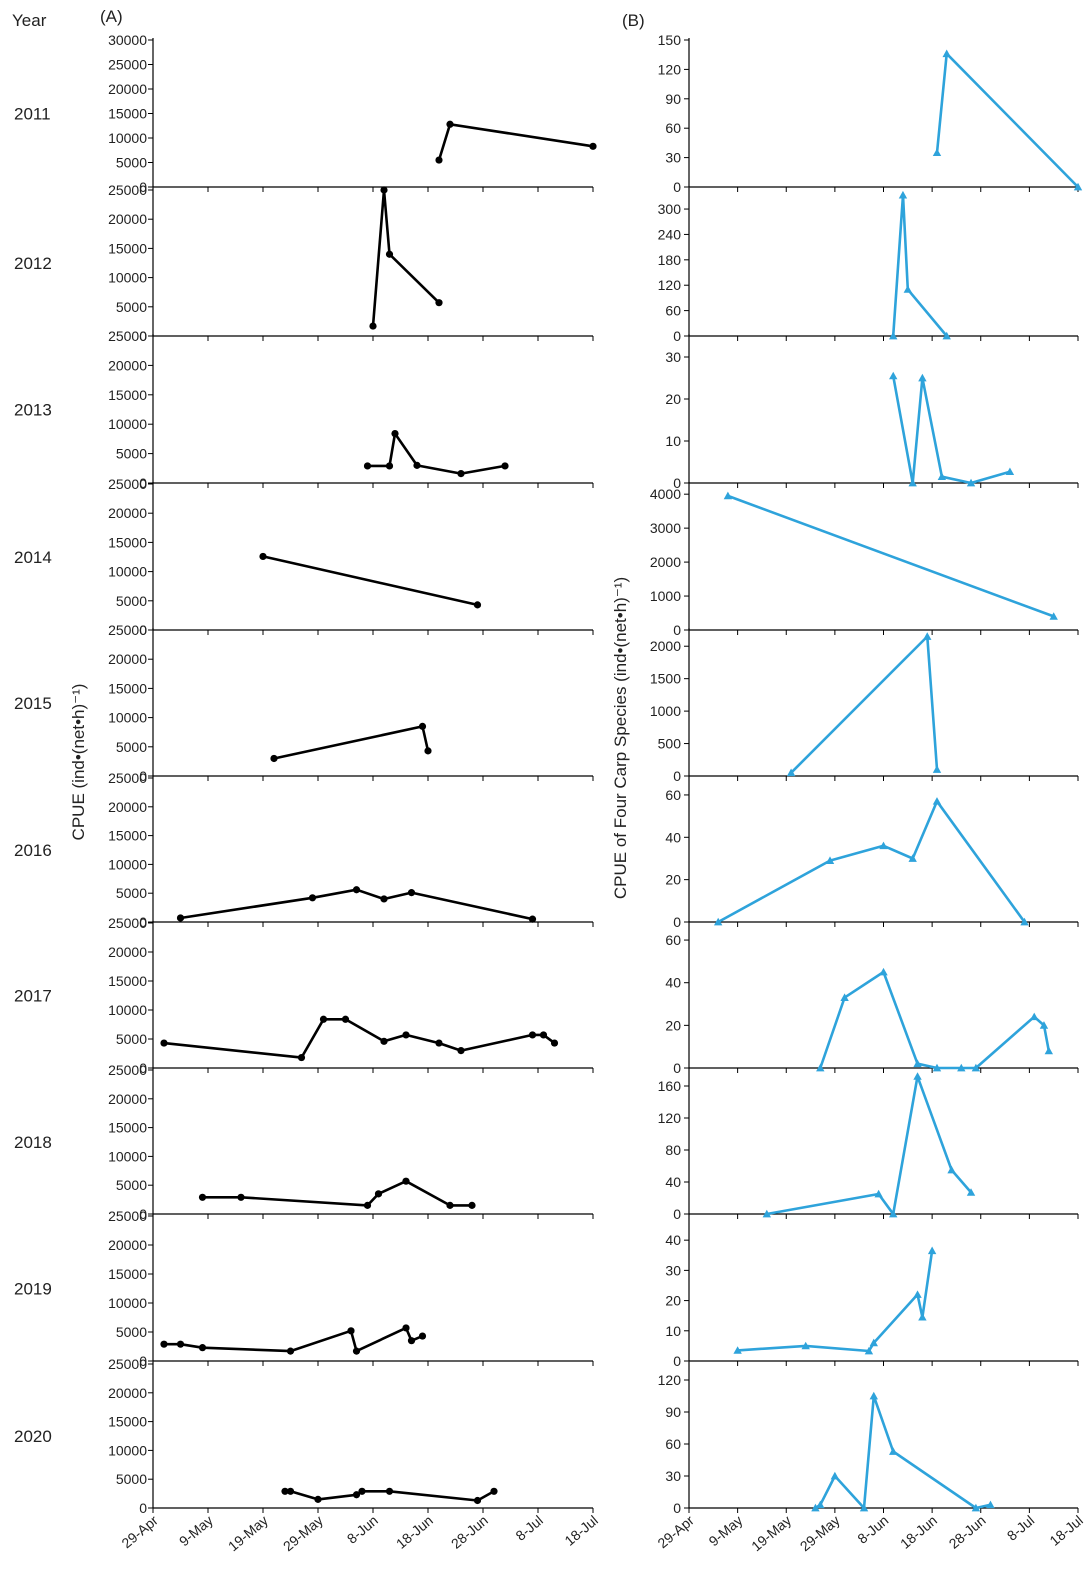 The height and width of the screenshot is (1589, 1089). What do you see at coordinates (967, 1532) in the screenshot?
I see `x-tick-label: 28-Jun` at bounding box center [967, 1532].